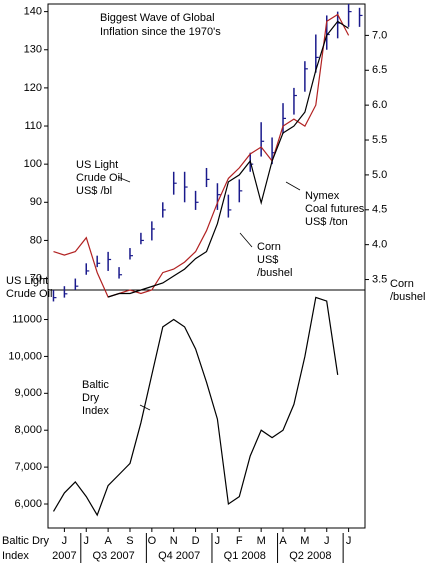  I want to click on annotation: Baltic, so click(95, 385).